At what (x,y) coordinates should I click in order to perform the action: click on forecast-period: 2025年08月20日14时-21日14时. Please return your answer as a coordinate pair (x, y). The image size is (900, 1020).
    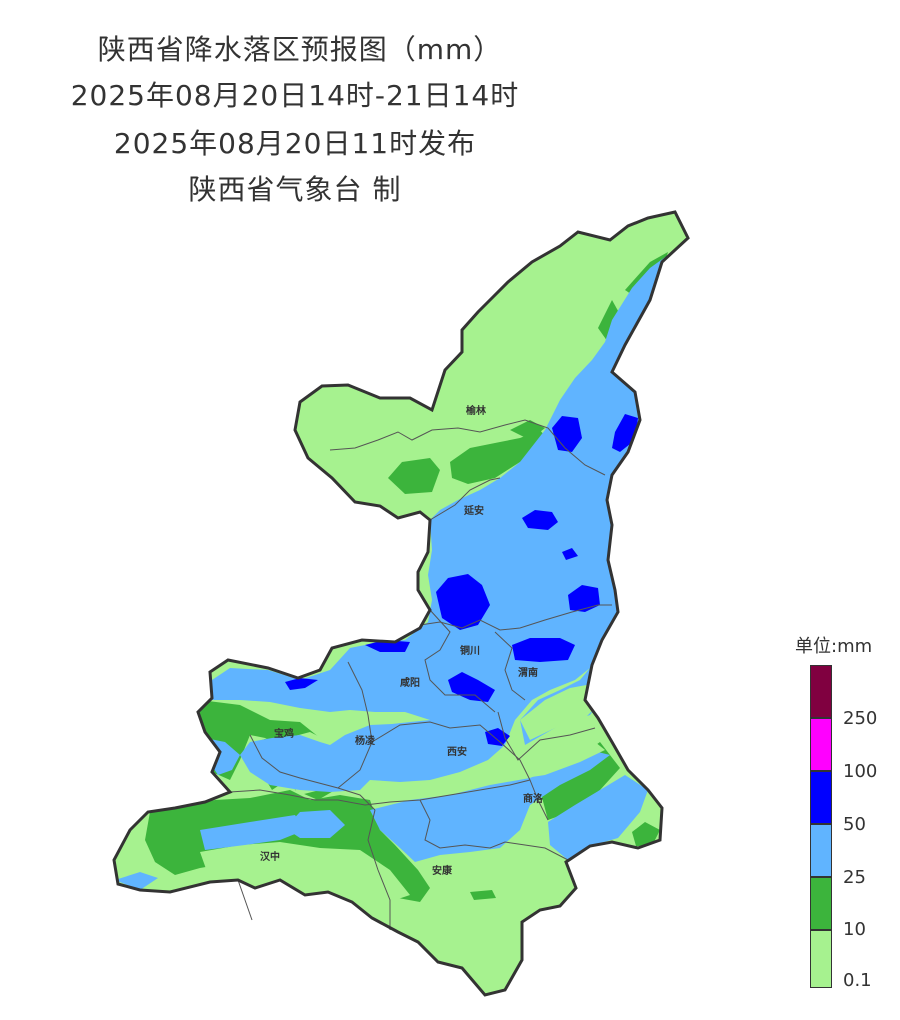
    Looking at the image, I should click on (295, 95).